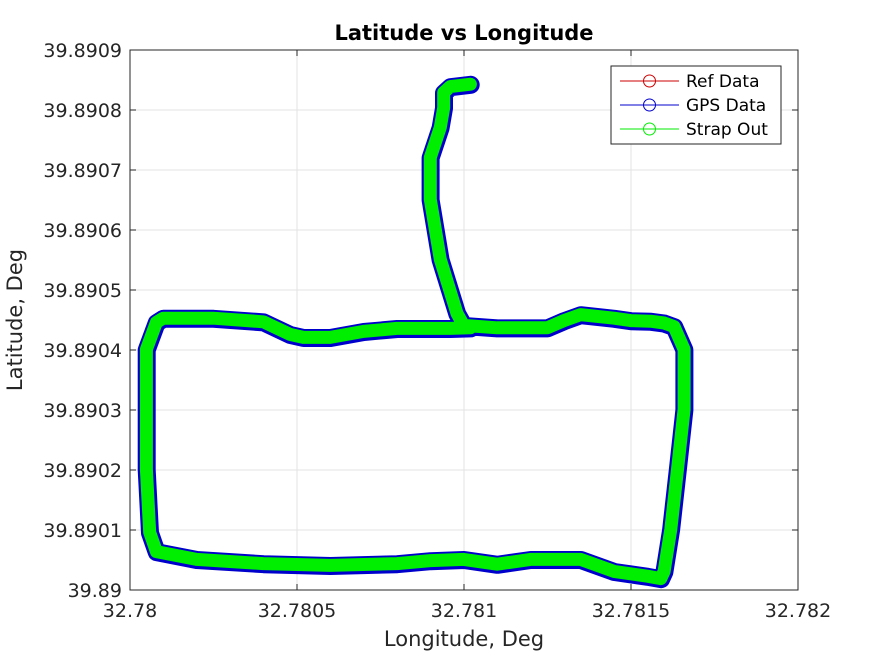  I want to click on x-tick-label: 32.78, so click(130, 611).